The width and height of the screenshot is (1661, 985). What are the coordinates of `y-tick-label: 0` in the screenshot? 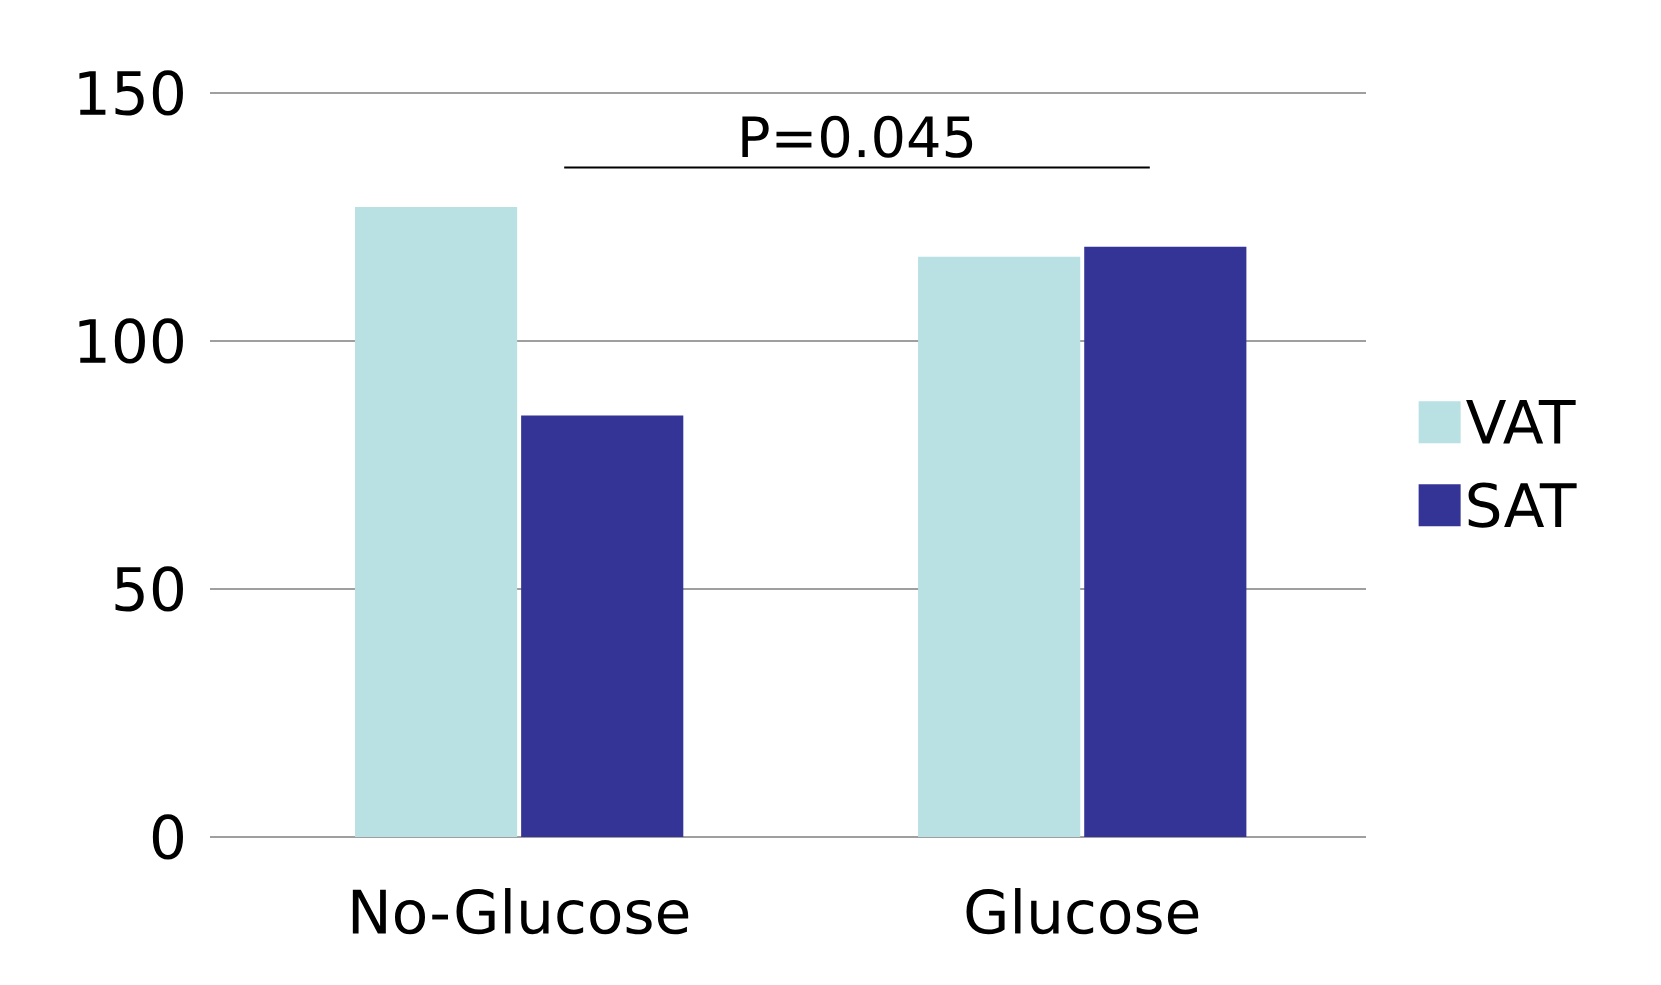 It's located at (167, 837).